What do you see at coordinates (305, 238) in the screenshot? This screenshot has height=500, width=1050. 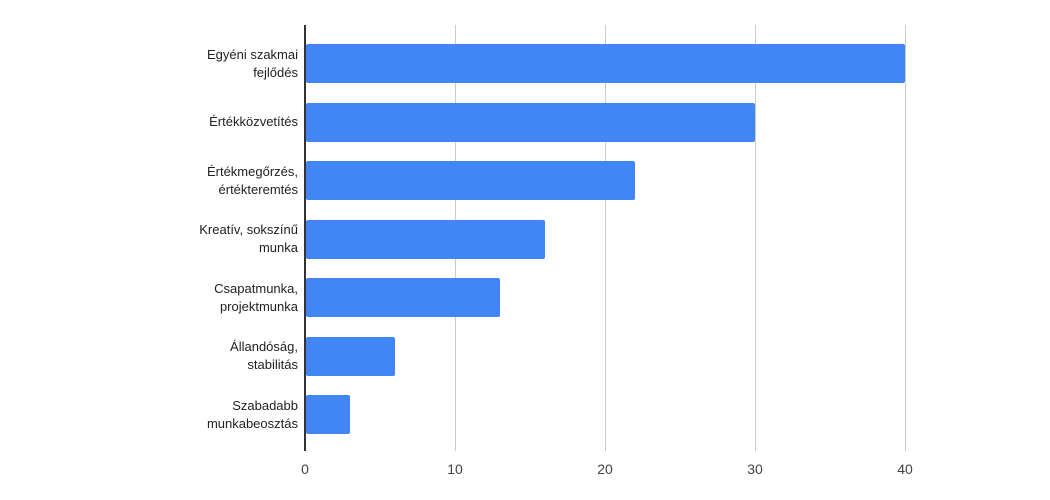 I see `x-axis-zero-baseline` at bounding box center [305, 238].